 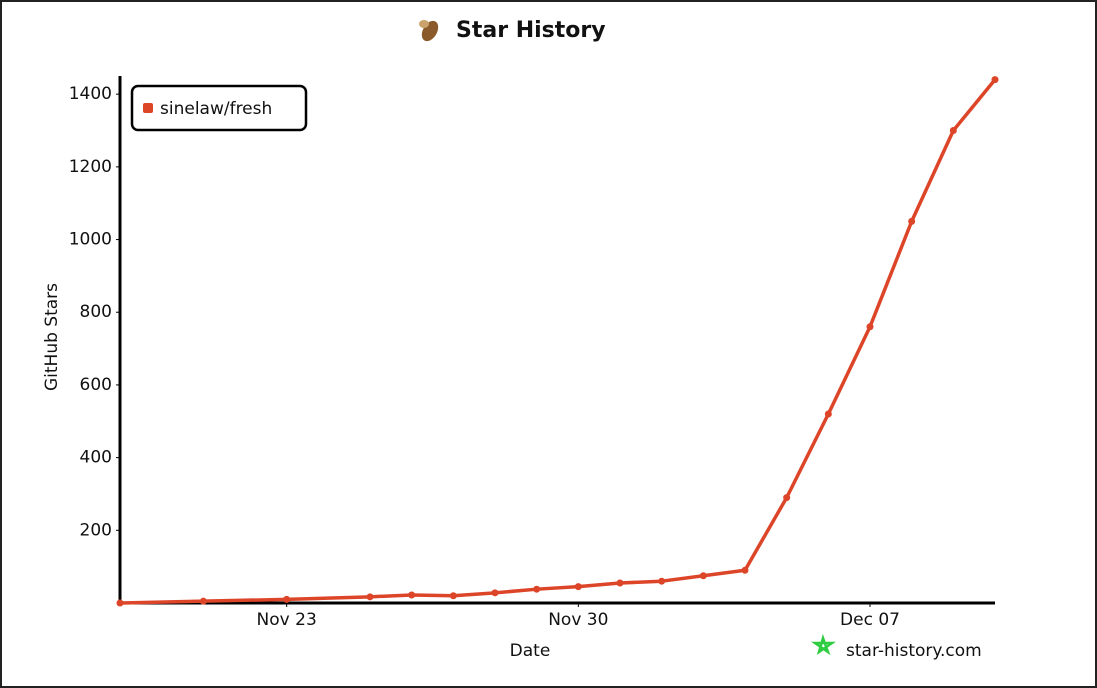 I want to click on x-axis-label: Date, so click(x=530, y=651).